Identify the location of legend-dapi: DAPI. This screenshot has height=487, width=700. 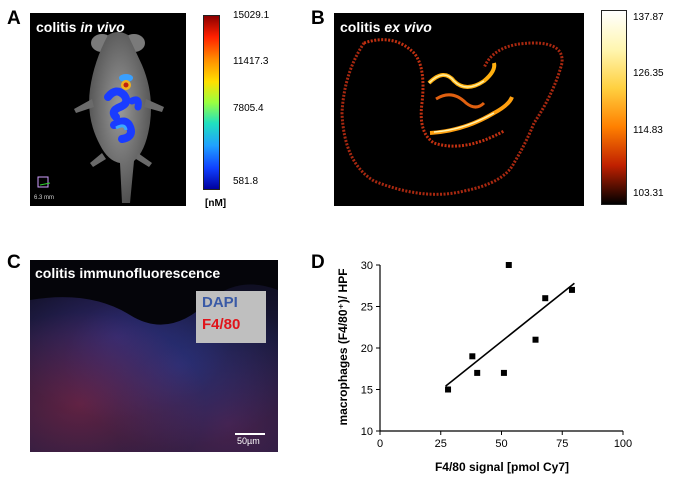
(220, 302).